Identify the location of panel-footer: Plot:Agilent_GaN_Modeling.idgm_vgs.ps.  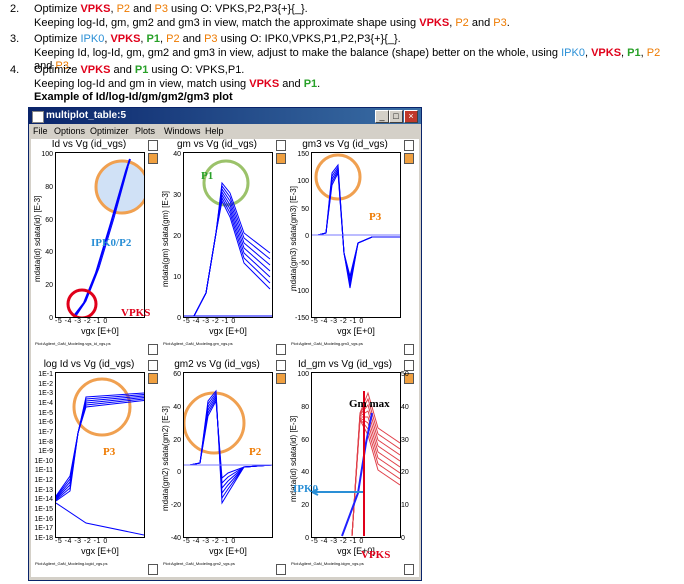
(327, 563).